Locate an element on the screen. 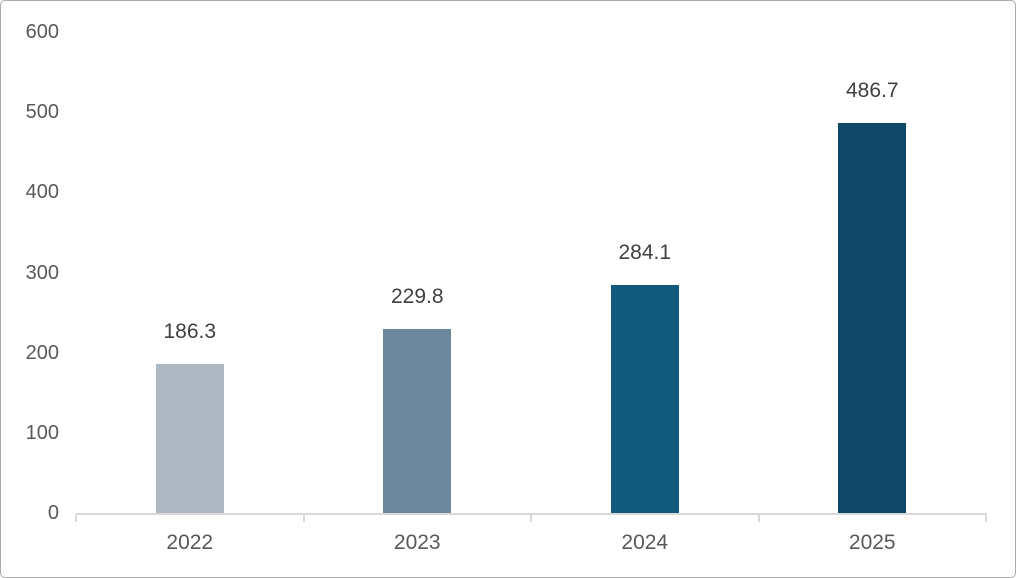 The width and height of the screenshot is (1016, 578). y-tick-label: 300 is located at coordinates (42, 272).